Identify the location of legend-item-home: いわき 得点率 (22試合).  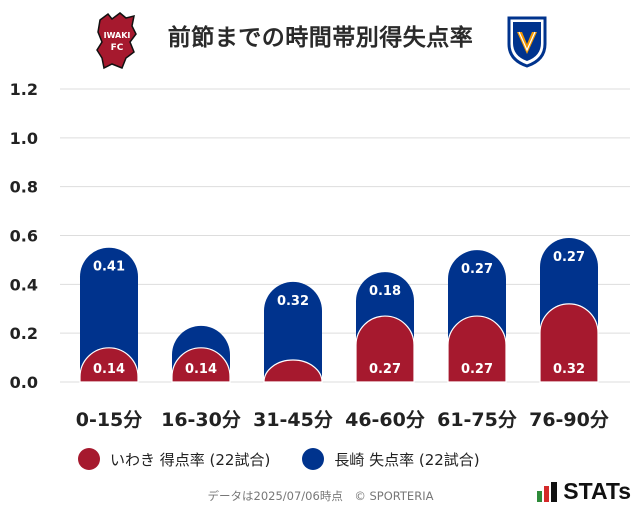
(174, 459).